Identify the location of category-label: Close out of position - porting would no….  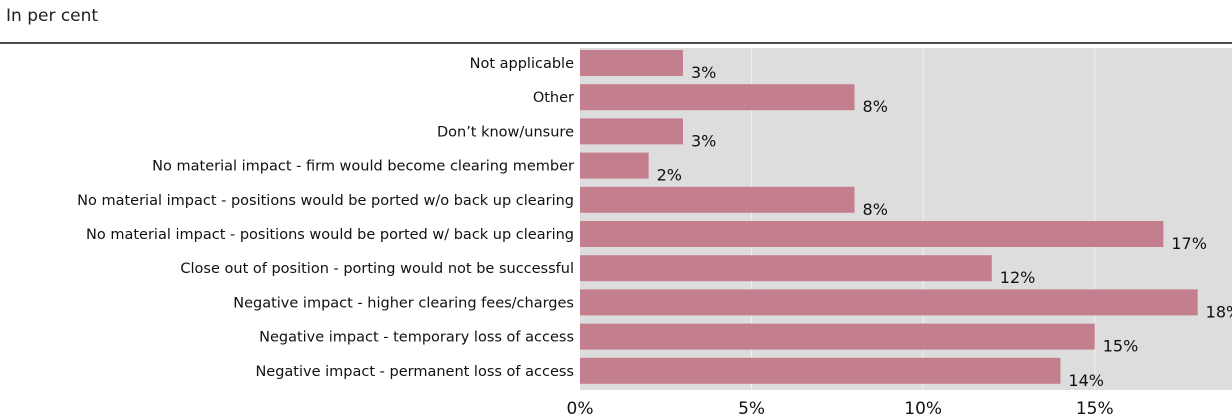
(377, 269).